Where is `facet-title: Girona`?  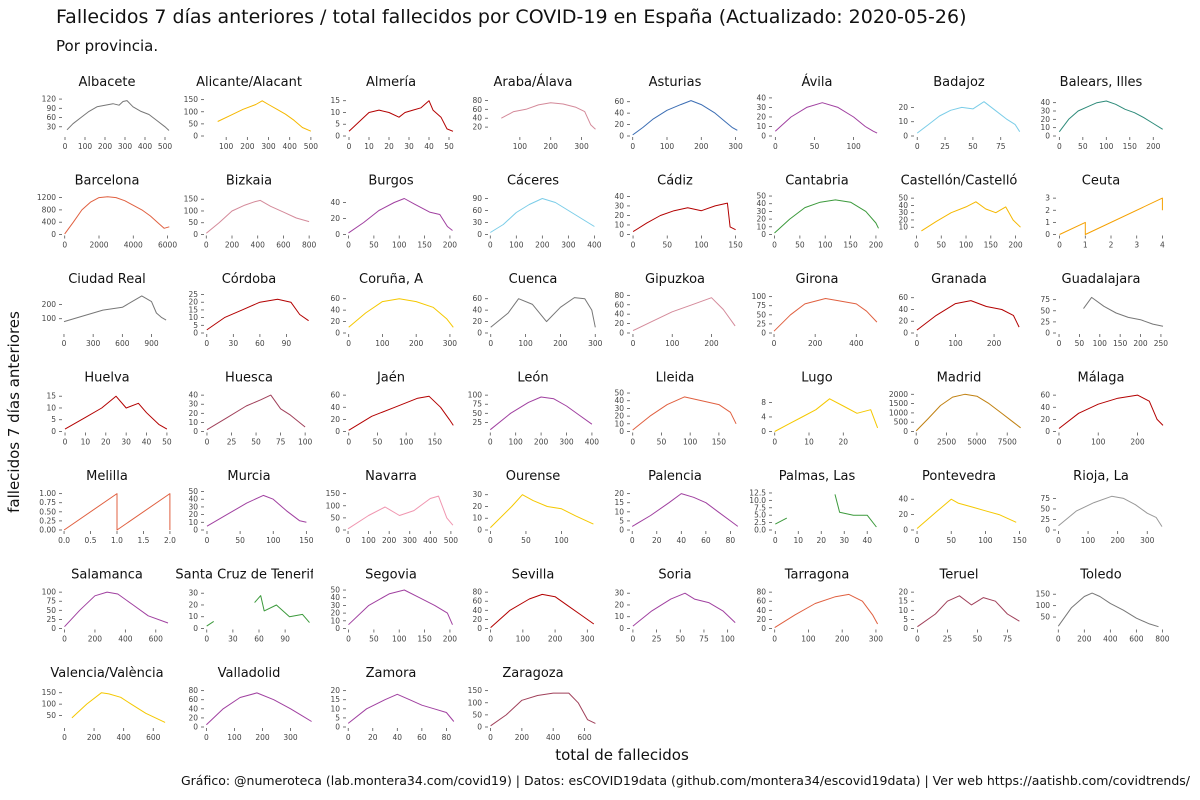 facet-title: Girona is located at coordinates (817, 279).